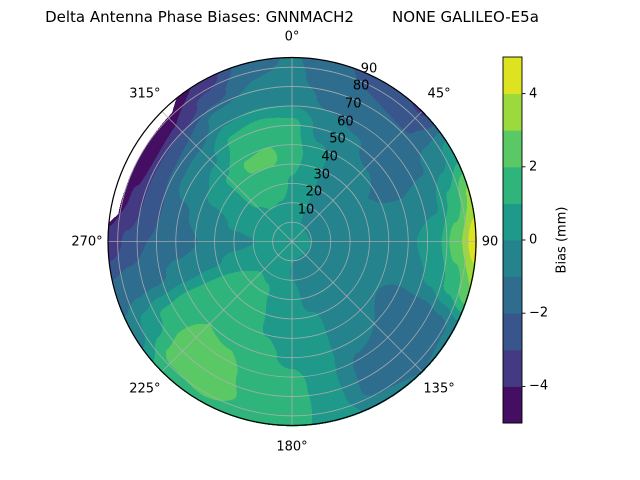 The image size is (640, 480). Describe the element at coordinates (314, 192) in the screenshot. I see `radial-tick-label: 20` at that location.